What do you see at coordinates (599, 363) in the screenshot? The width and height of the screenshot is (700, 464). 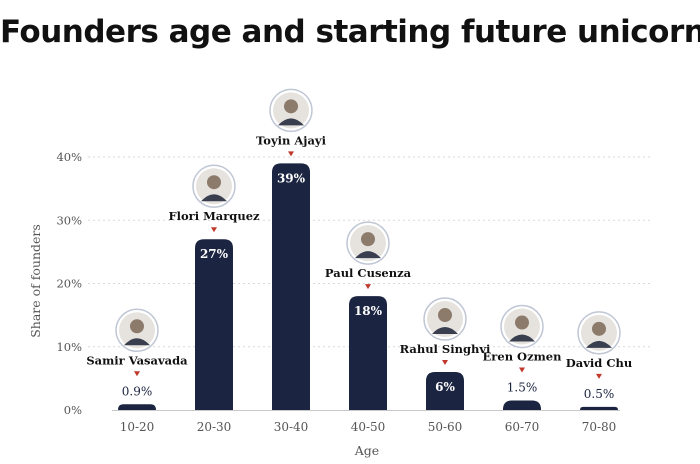 I see `founder-name: David Chu` at bounding box center [599, 363].